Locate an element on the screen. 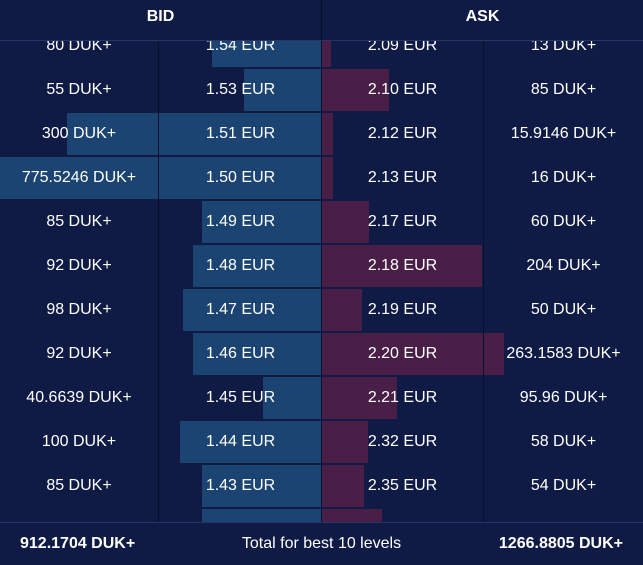 This screenshot has height=565, width=643. ask-quantity: 263.1583 DUK+ is located at coordinates (563, 353).